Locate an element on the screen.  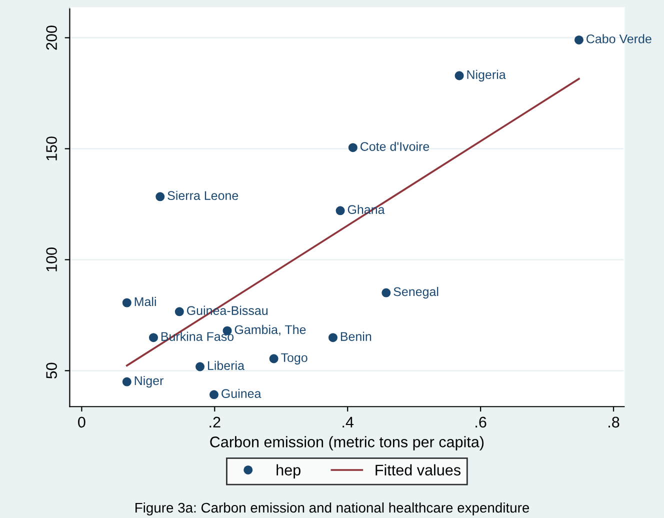
caption: Figure 3a: Carbon emission and national healthcare expenditure is located at coordinates (333, 509).